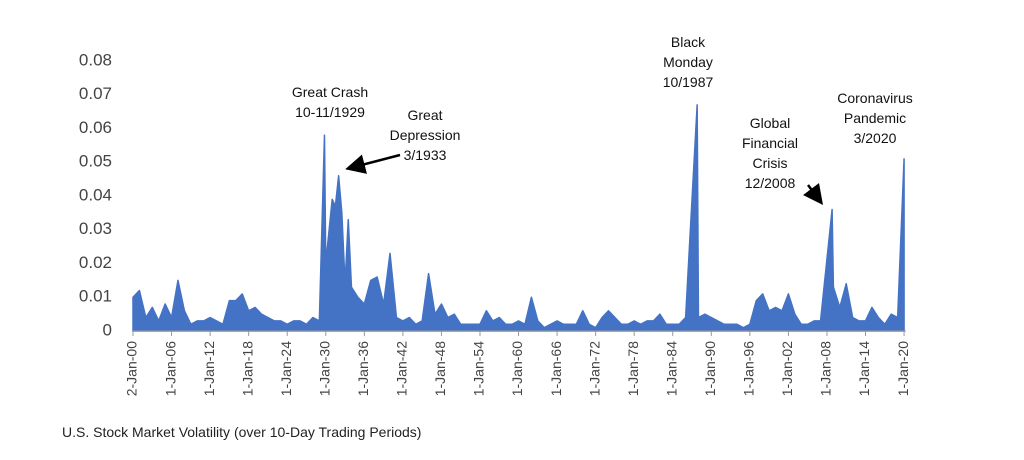 This screenshot has height=460, width=1024. I want to click on x-tick-label: 1-Jan-08, so click(826, 368).